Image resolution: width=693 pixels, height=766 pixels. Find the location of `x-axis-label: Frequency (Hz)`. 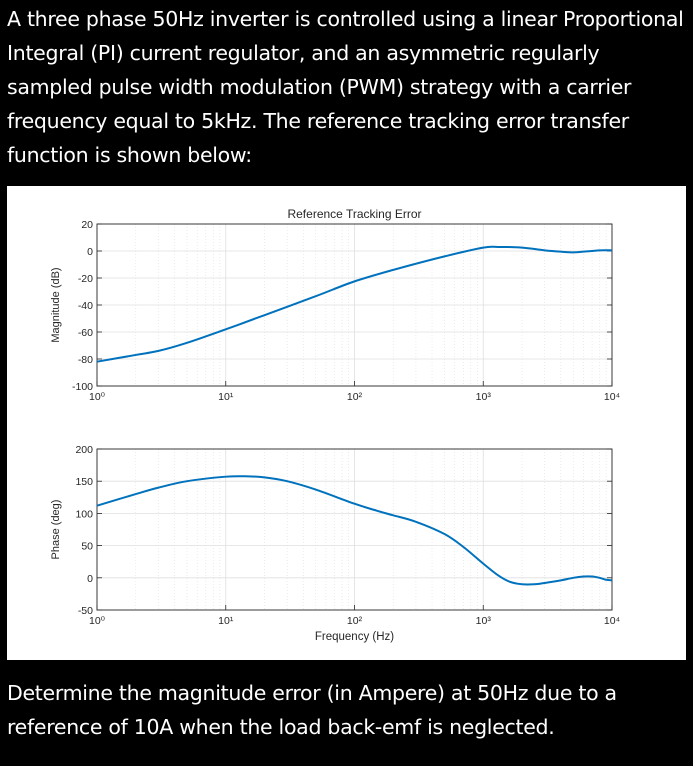

x-axis-label: Frequency (Hz) is located at coordinates (354, 637).